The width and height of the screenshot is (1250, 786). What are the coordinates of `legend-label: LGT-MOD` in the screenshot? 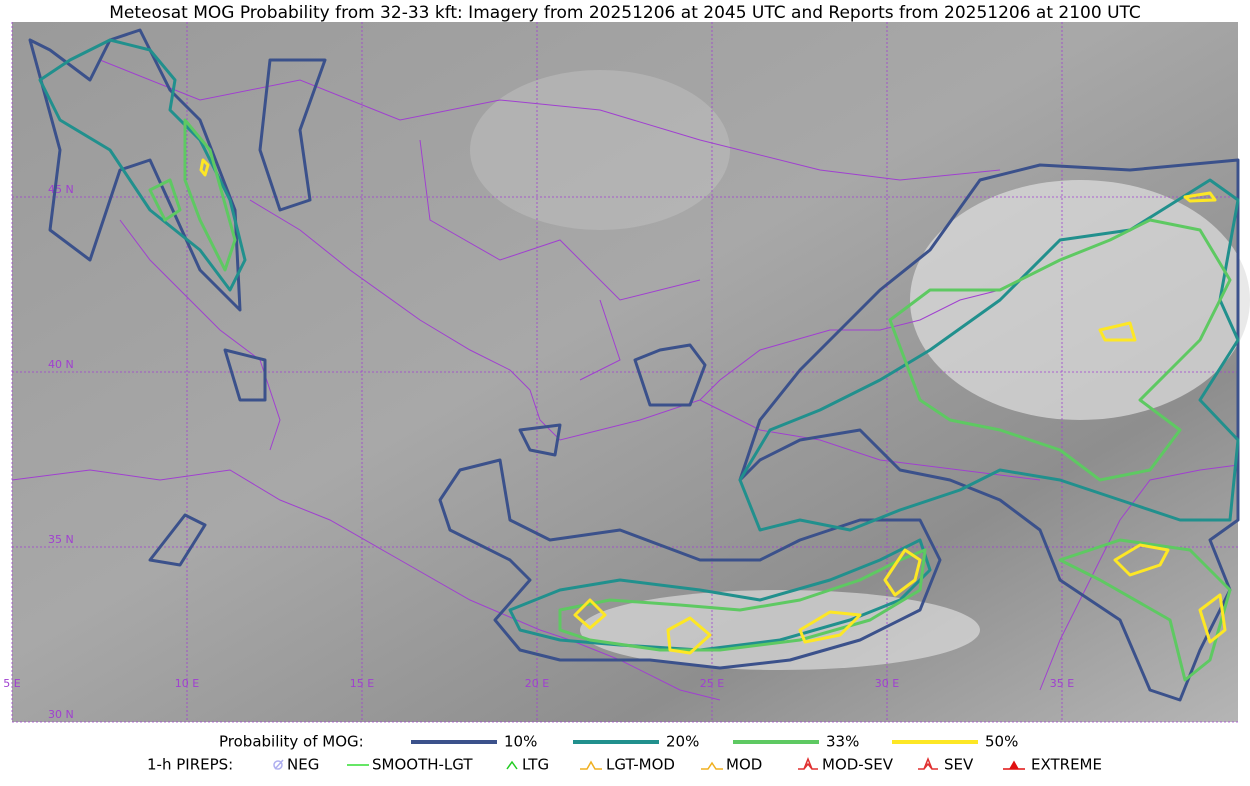 It's located at (640, 765).